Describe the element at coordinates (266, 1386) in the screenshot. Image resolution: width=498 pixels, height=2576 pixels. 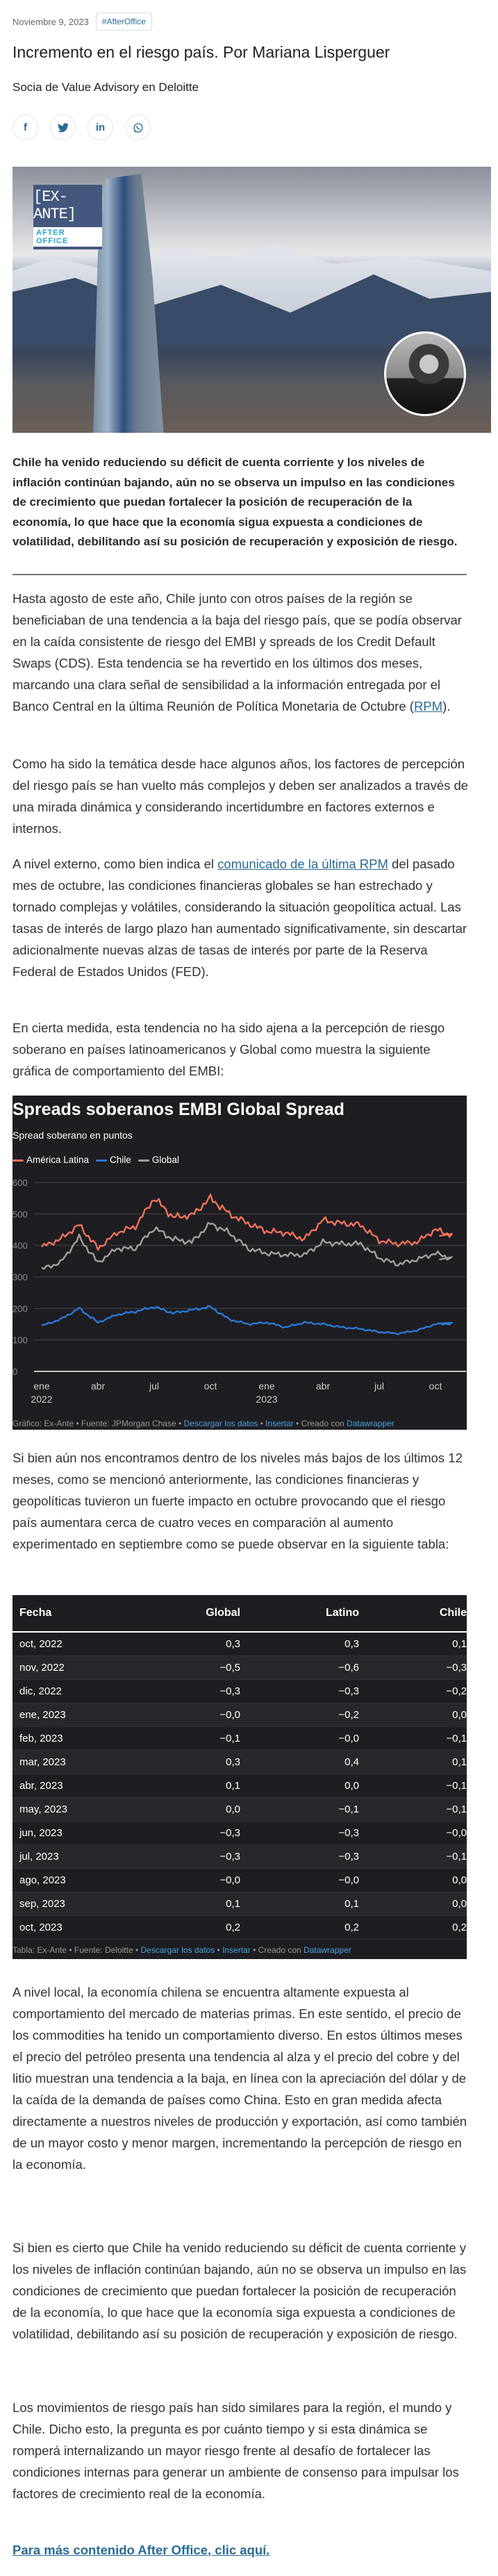
I see `x-tick-label: ene` at that location.